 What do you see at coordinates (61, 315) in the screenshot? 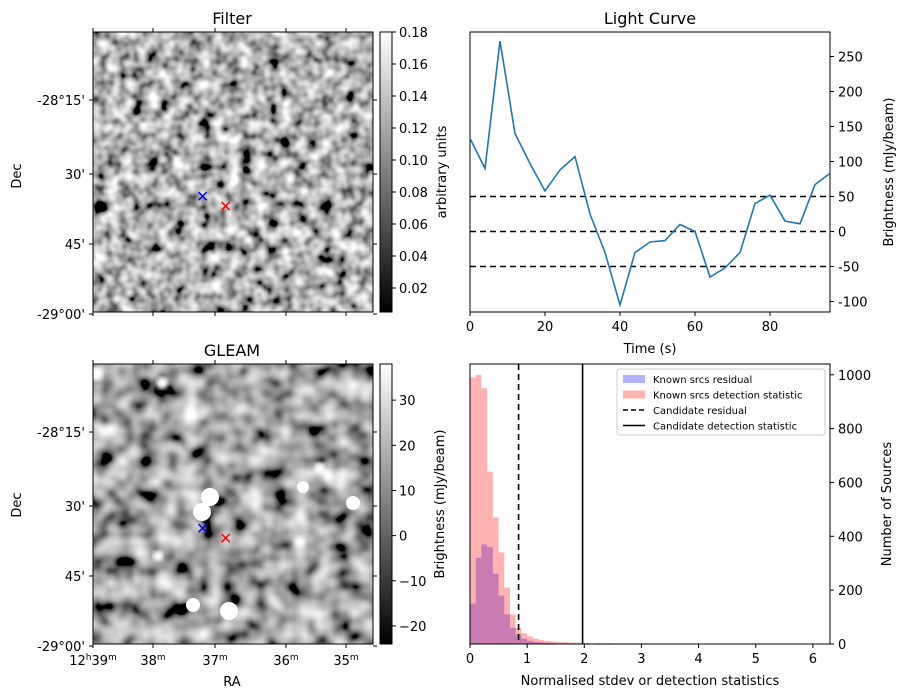
I see `y-tick-label: -29°00'` at bounding box center [61, 315].